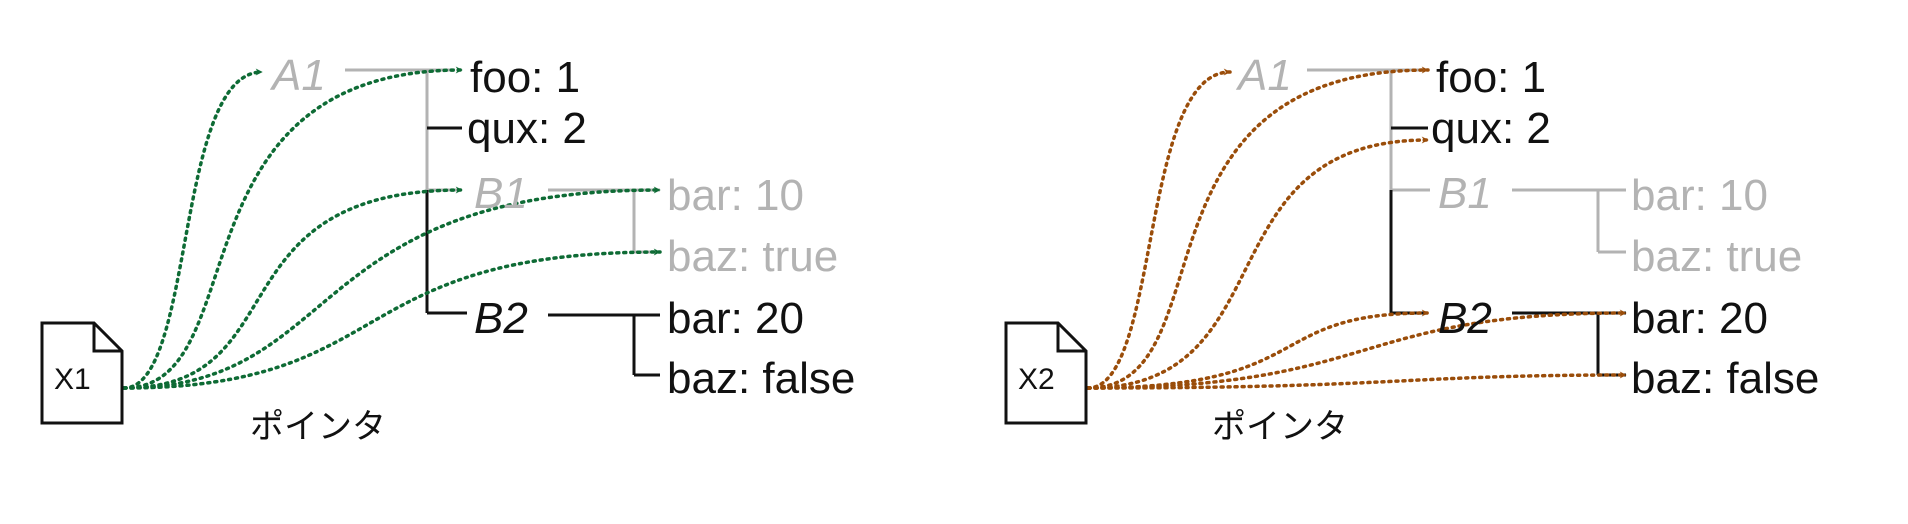 Image resolution: width=1908 pixels, height=524 pixels. I want to click on pointer-to-b1-baz, so click(392, 319).